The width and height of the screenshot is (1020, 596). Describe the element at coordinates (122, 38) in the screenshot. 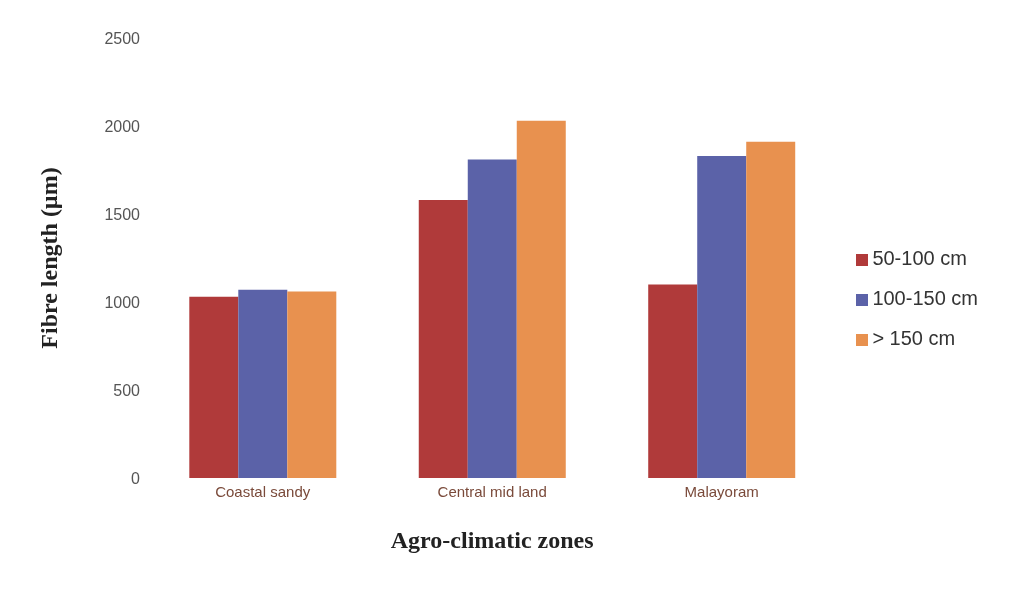

I see `y-tick-label: 2500` at that location.